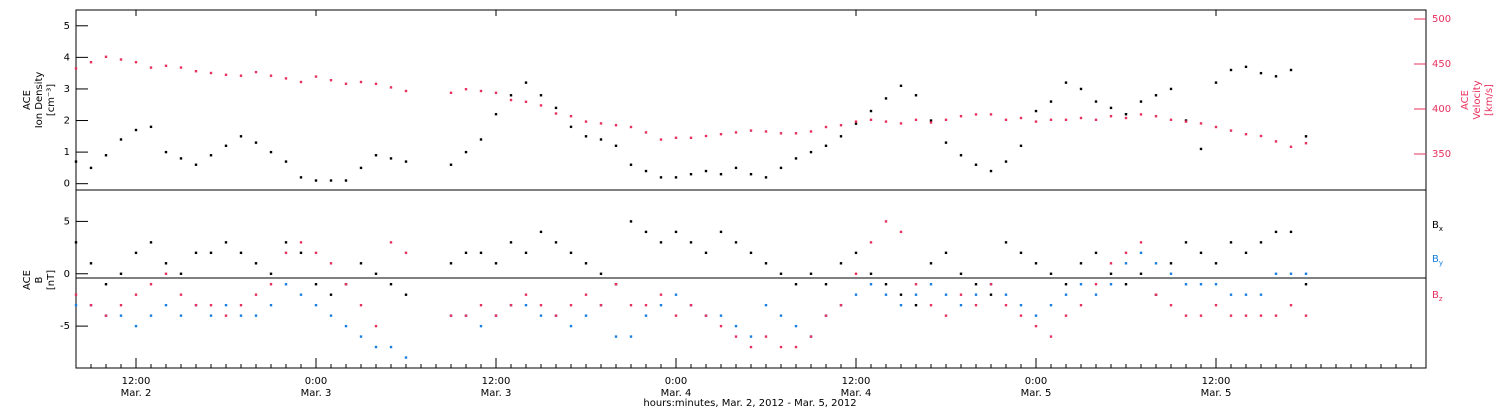  I want to click on top-left-axis: 0 1 2 3 4 5, so click(76, 105).